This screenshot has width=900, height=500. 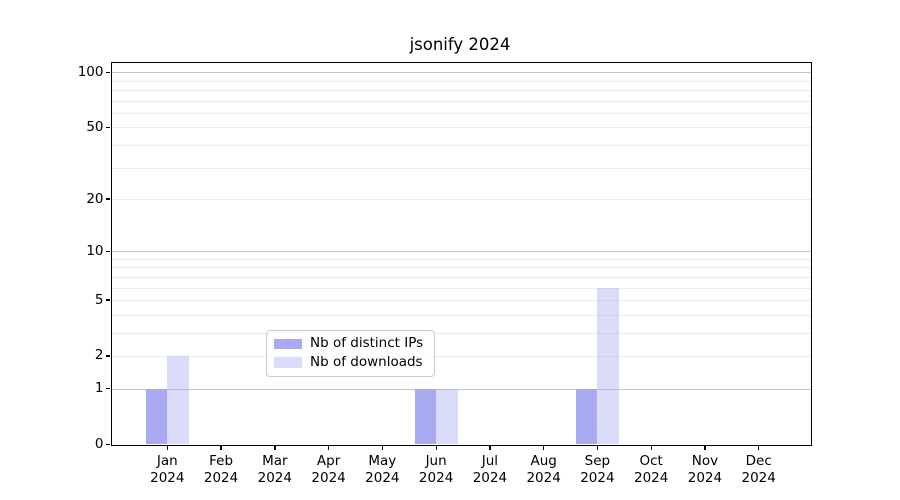 I want to click on x-tick-label: May 2024, so click(x=382, y=469).